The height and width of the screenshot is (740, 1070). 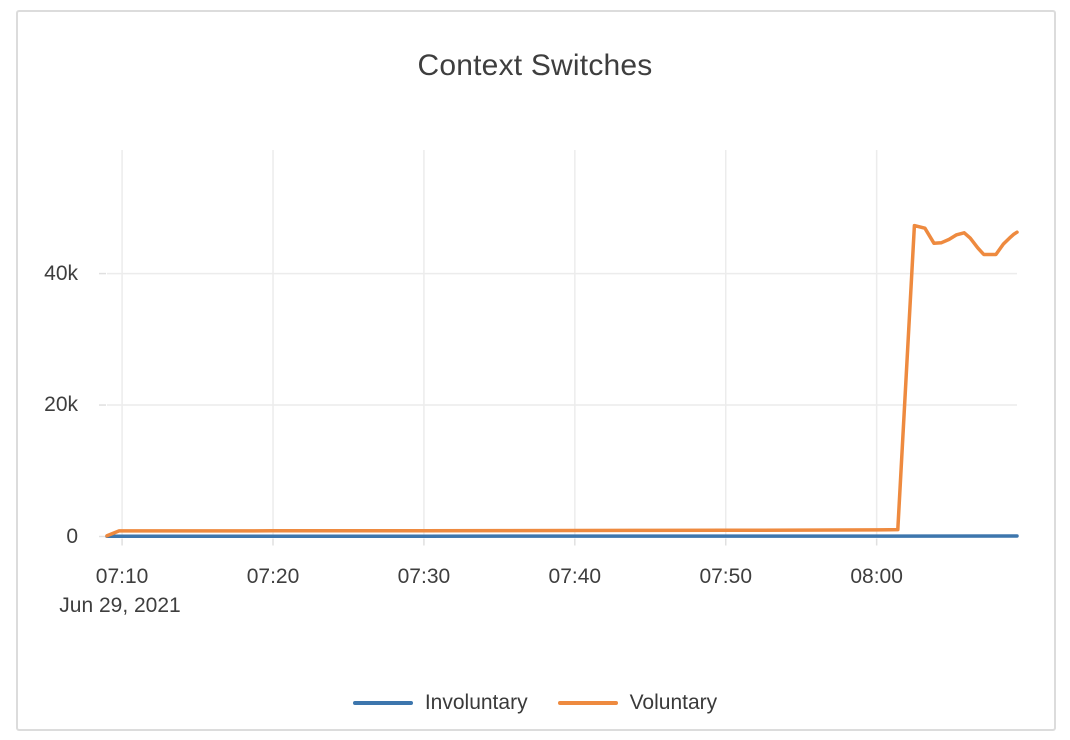 I want to click on y-axis-tick-label: 20k, so click(x=61, y=405).